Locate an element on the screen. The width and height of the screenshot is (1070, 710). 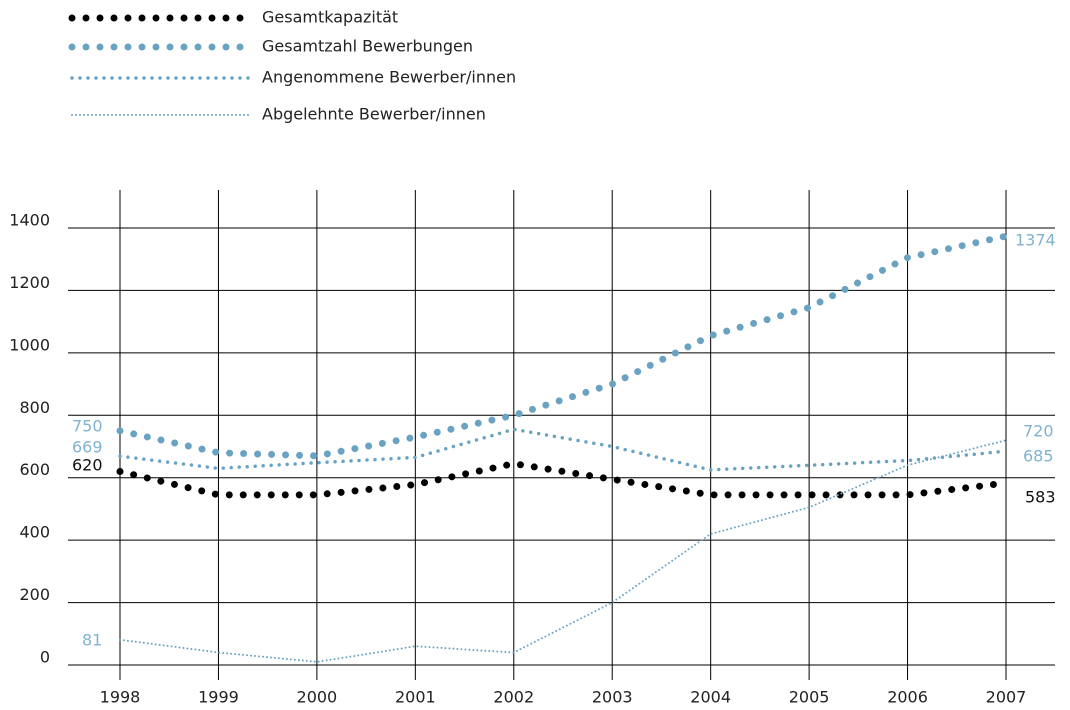
data-label: 620 is located at coordinates (87, 465).